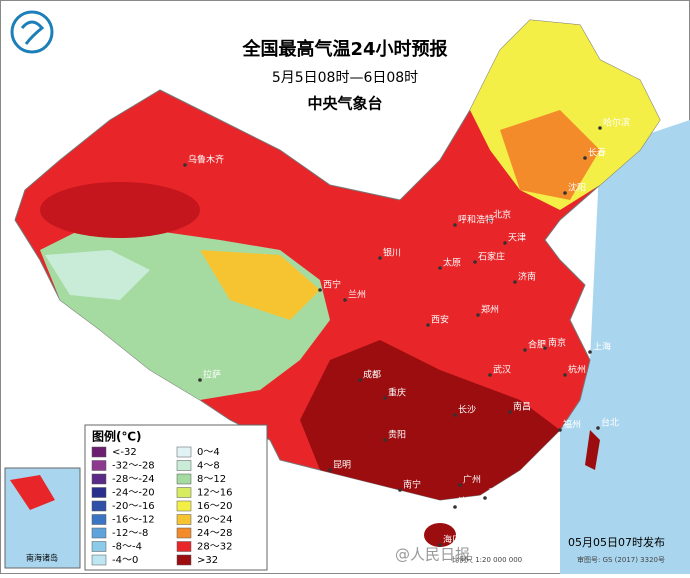 This screenshot has height=578, width=690. Describe the element at coordinates (452, 263) in the screenshot. I see `city-label: 太原` at that location.